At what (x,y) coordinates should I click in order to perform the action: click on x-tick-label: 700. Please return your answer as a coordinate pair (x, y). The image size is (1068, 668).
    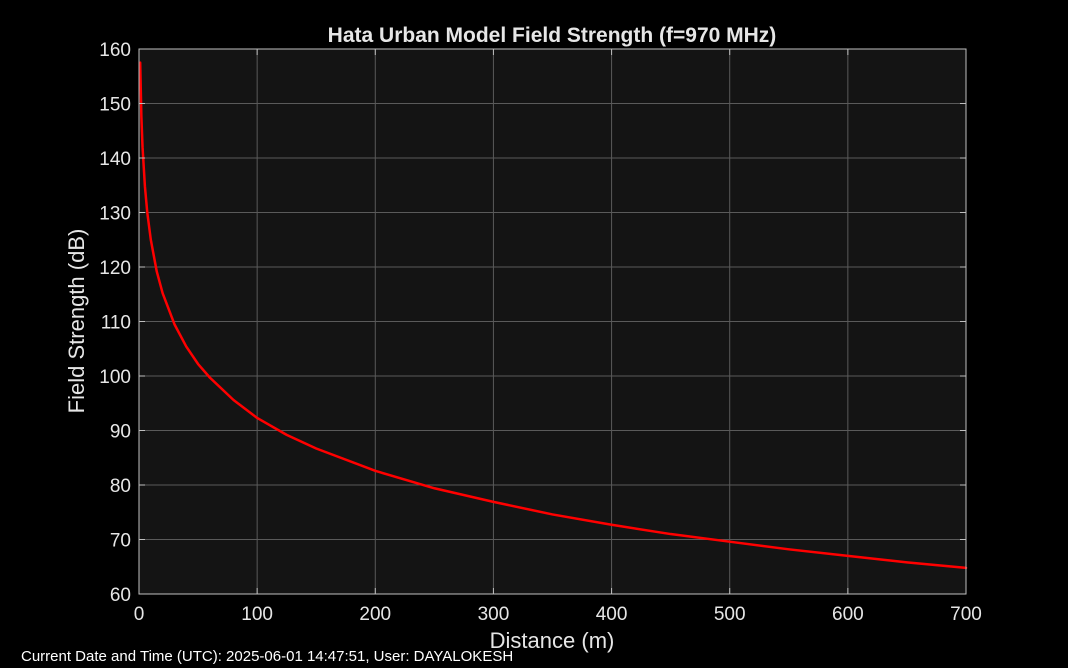
    Looking at the image, I should click on (966, 614).